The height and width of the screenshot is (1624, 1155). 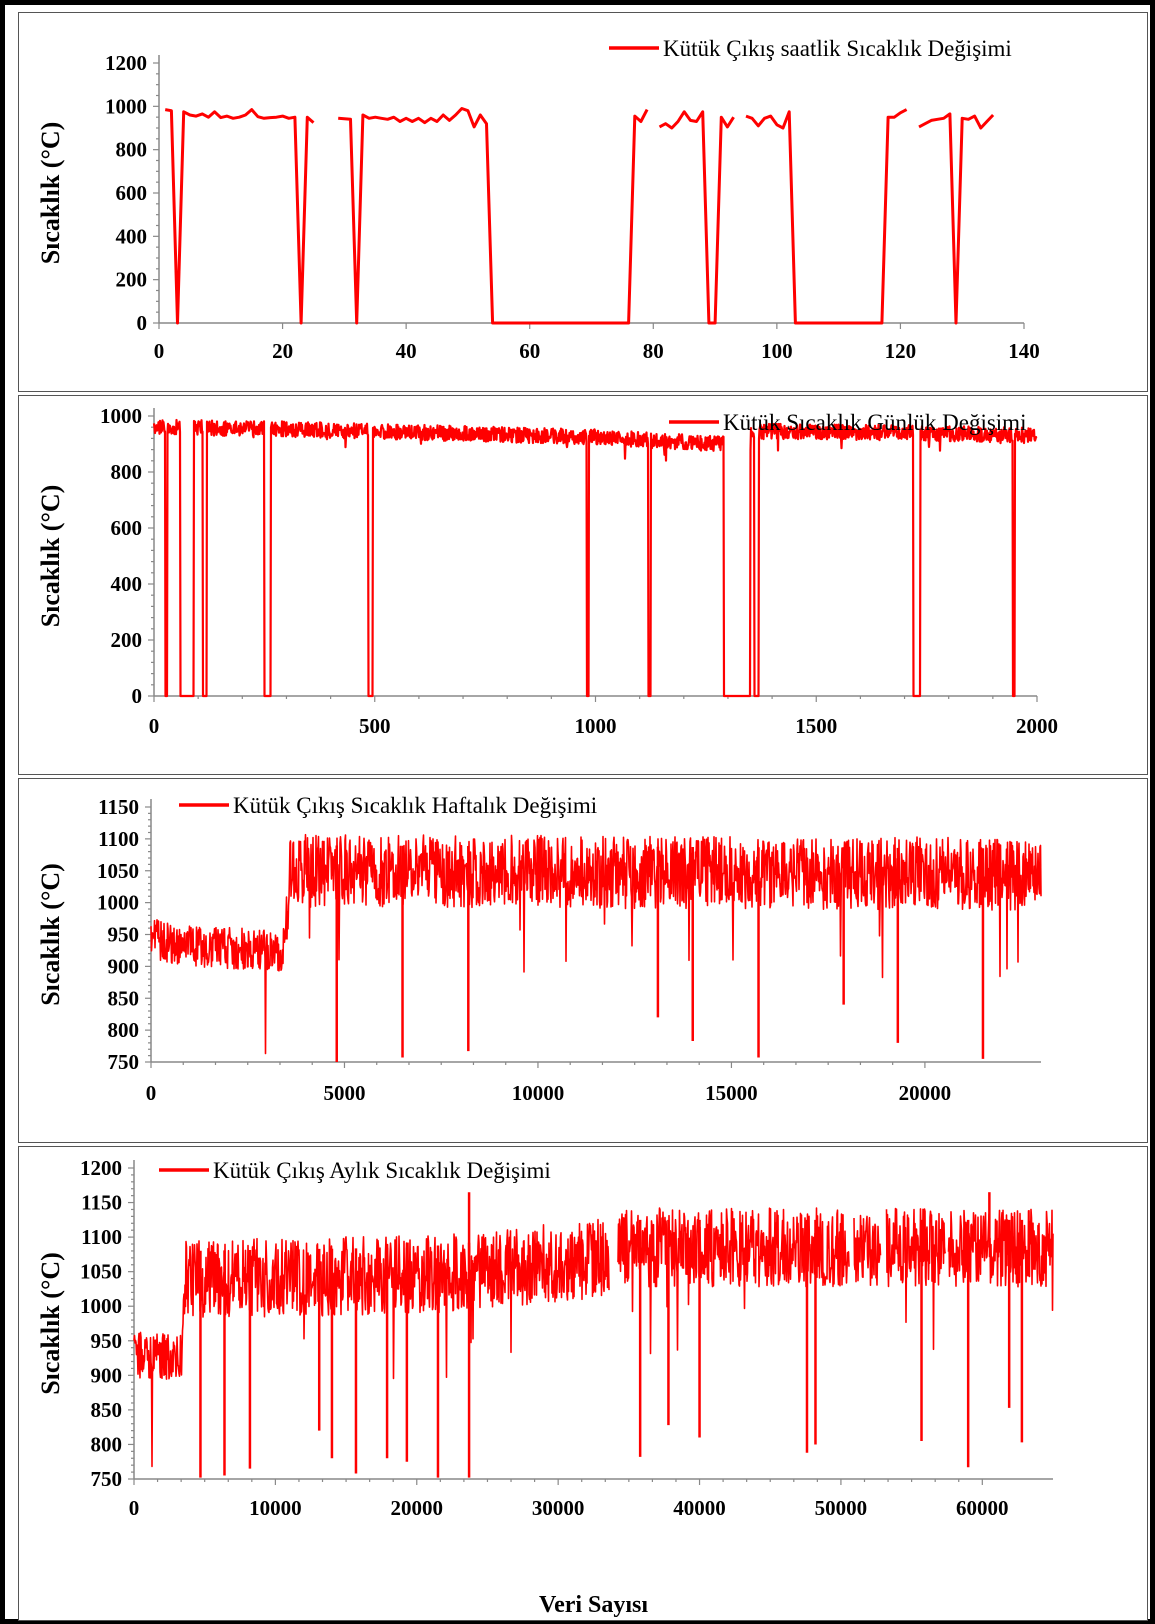 I want to click on x-tick-label: 2000, so click(x=1037, y=726).